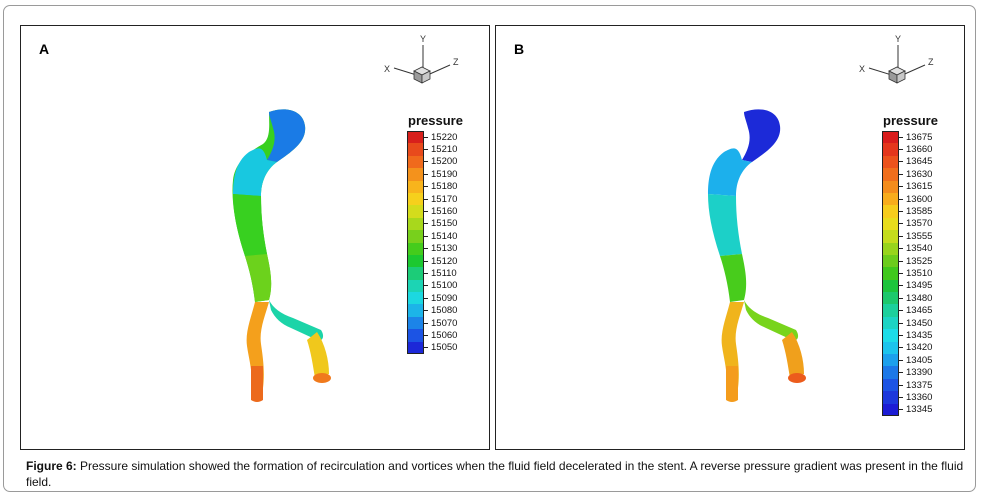 This screenshot has width=981, height=497. What do you see at coordinates (444, 348) in the screenshot?
I see `legend-value: 15050` at bounding box center [444, 348].